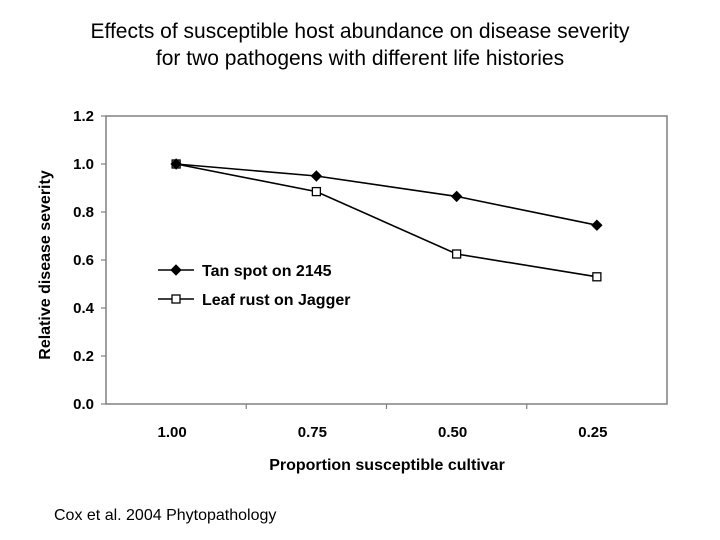  Describe the element at coordinates (83, 164) in the screenshot. I see `y-tick-label: 1.0` at that location.